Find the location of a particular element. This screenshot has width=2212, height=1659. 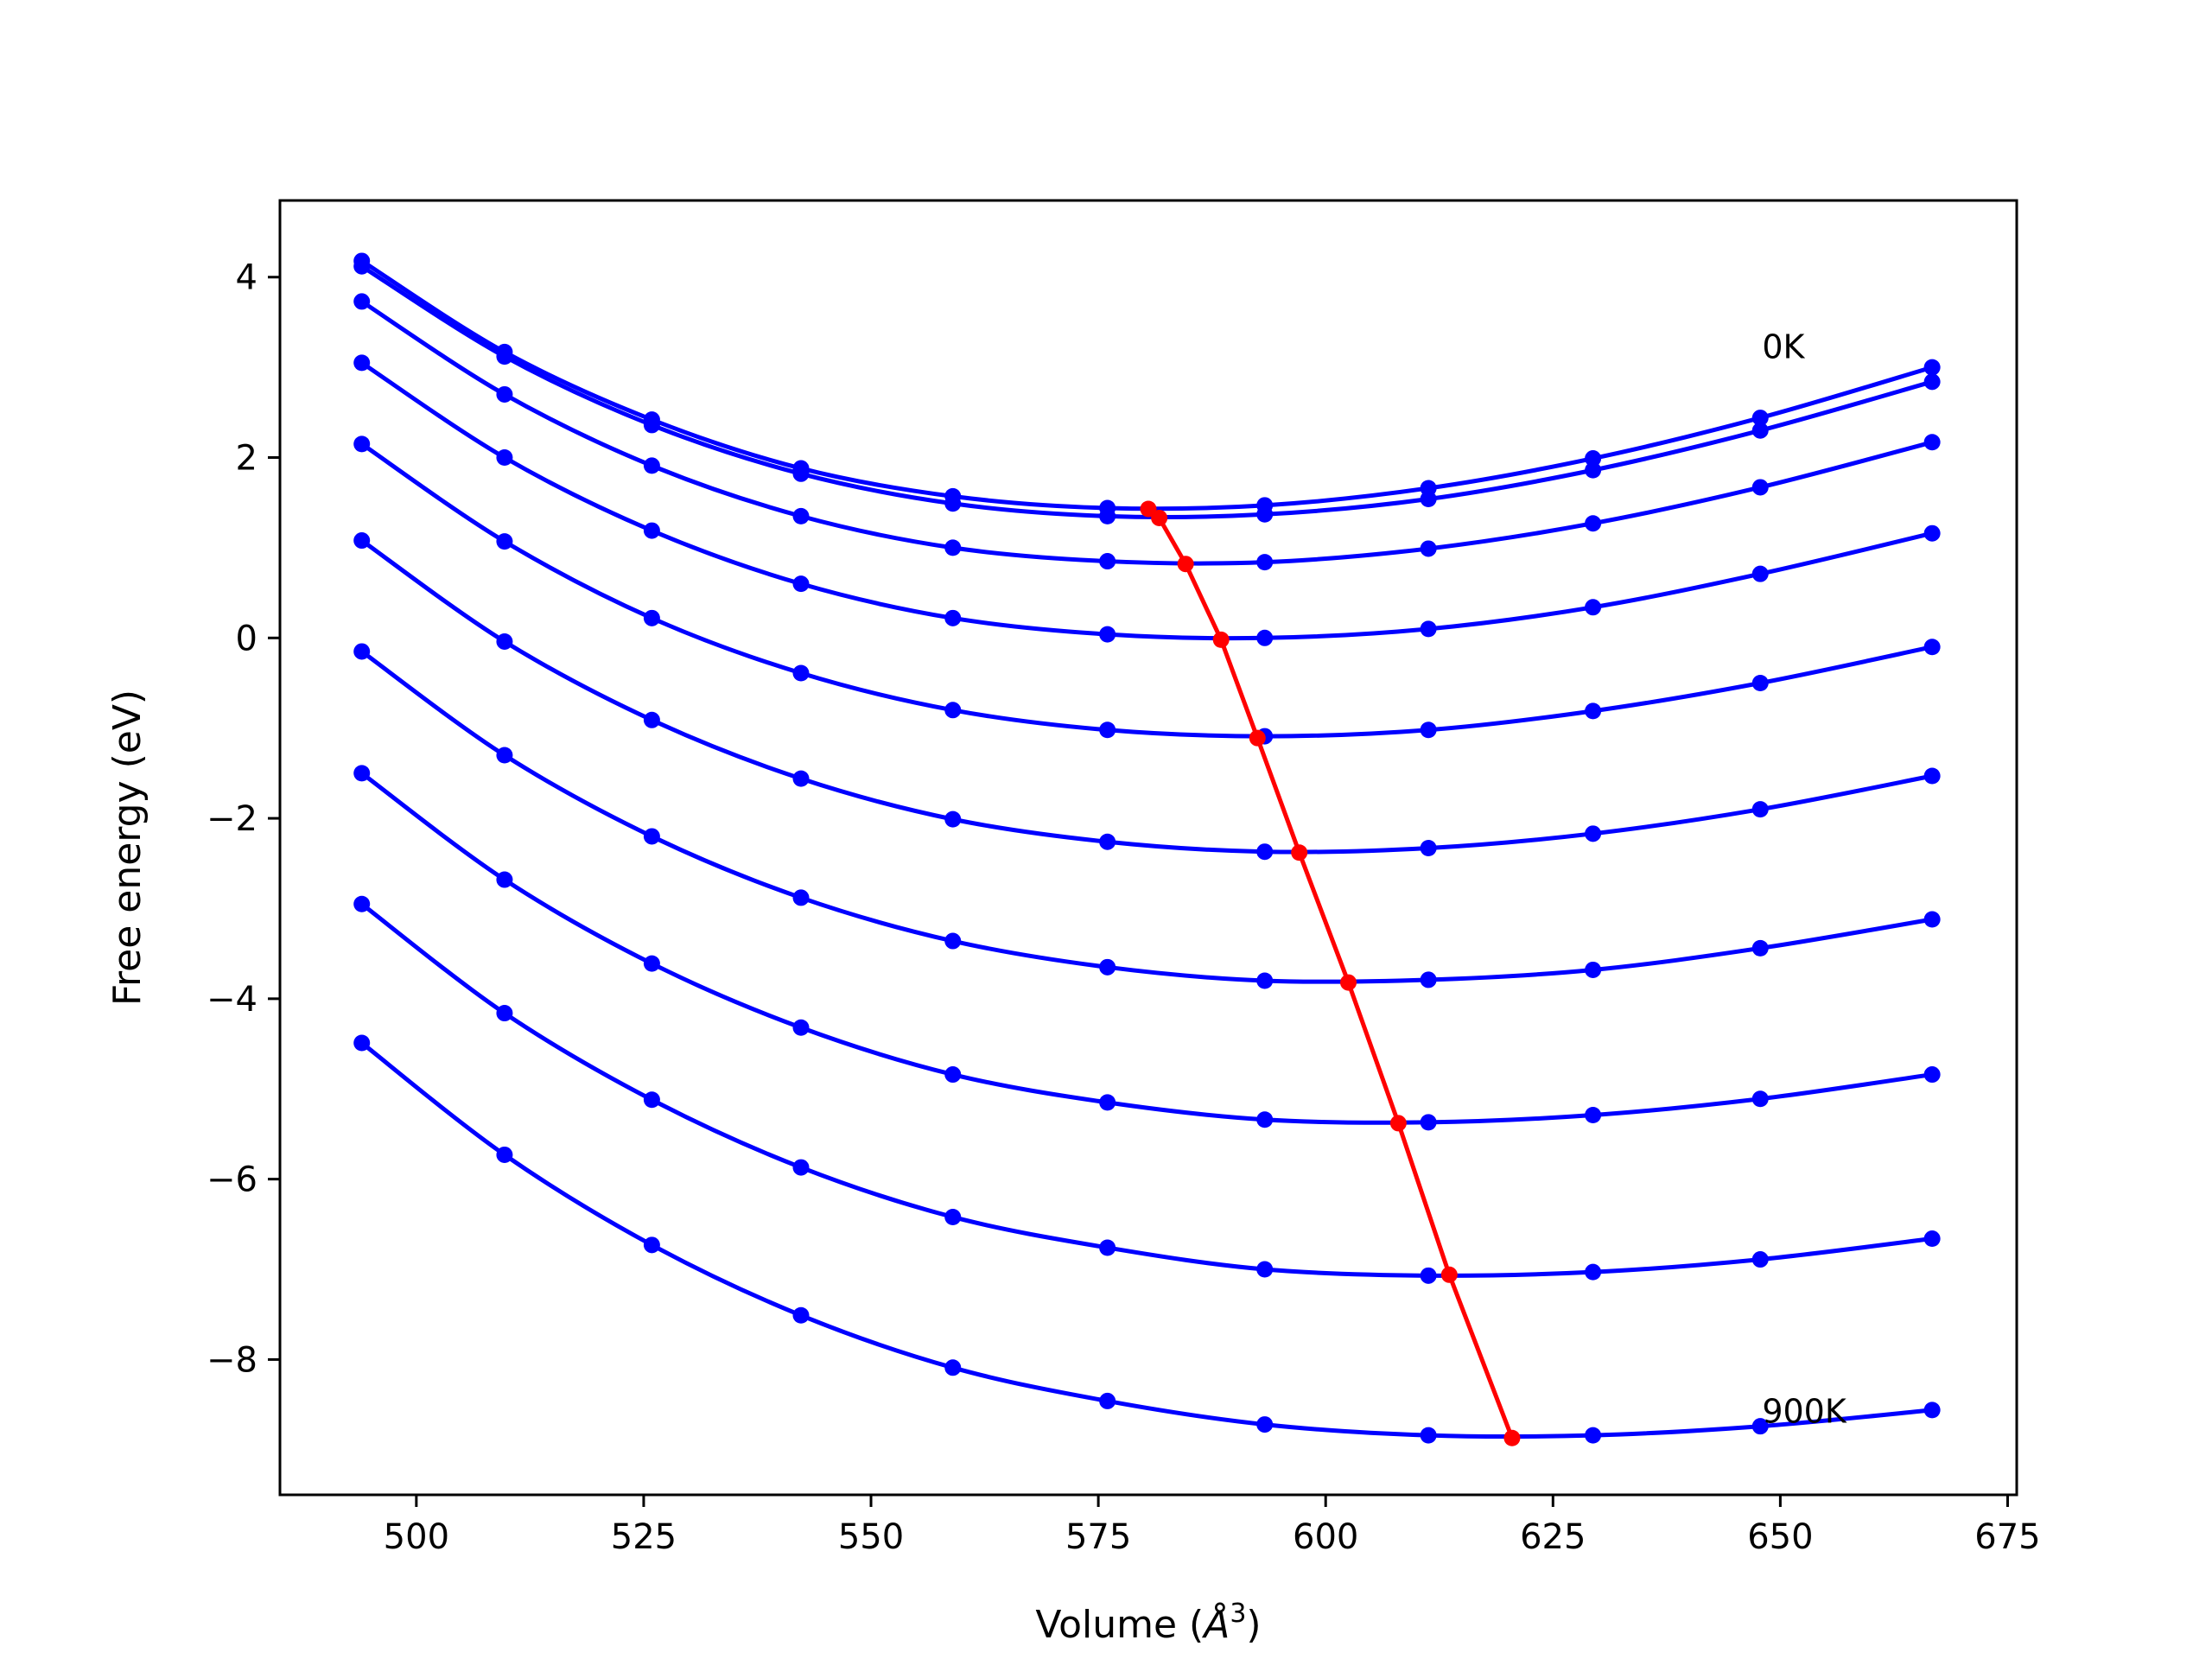

annotation-1: 900K is located at coordinates (1804, 1411).